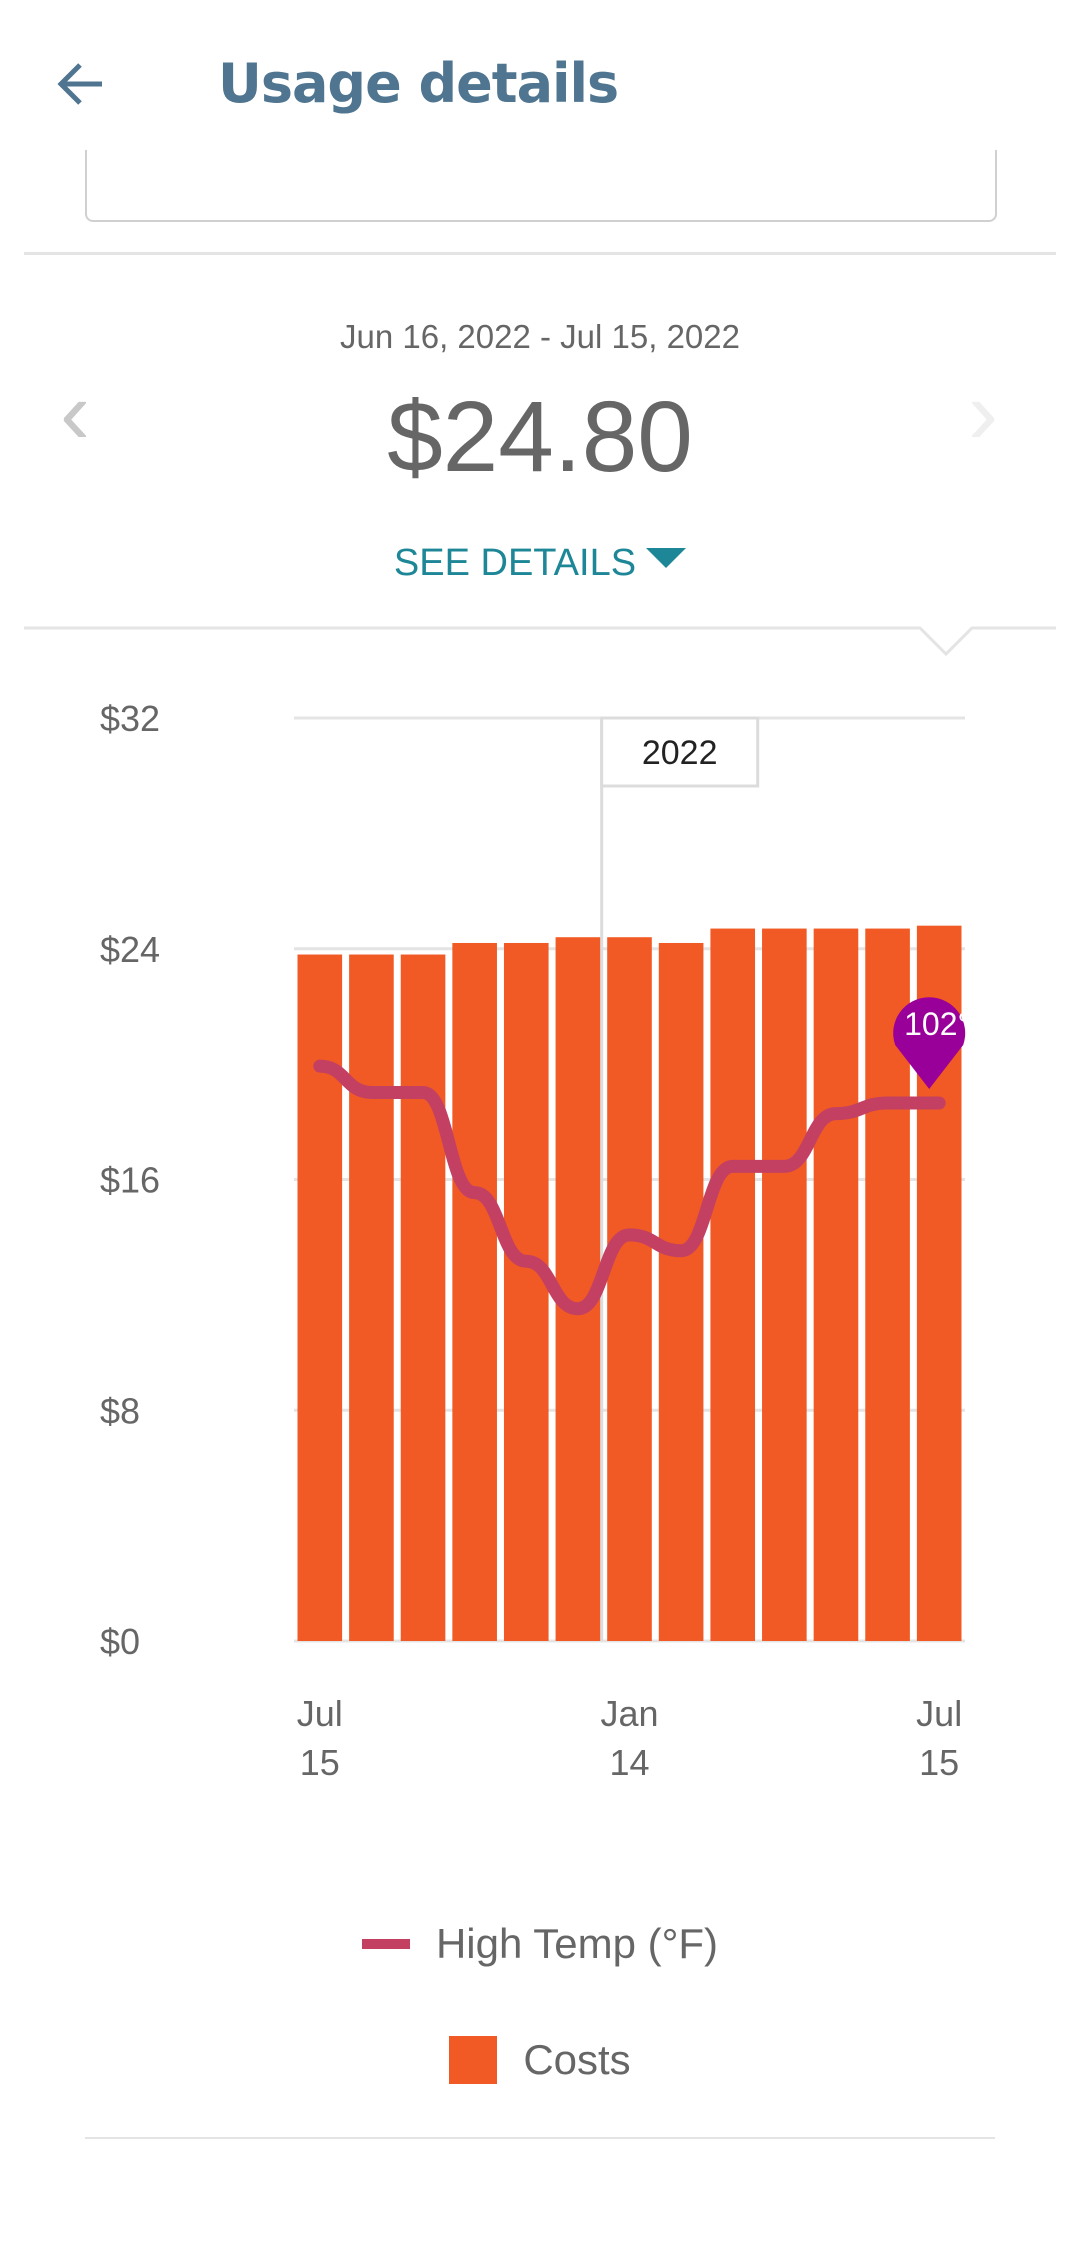  What do you see at coordinates (130, 718) in the screenshot?
I see `y-tick-label: $32` at bounding box center [130, 718].